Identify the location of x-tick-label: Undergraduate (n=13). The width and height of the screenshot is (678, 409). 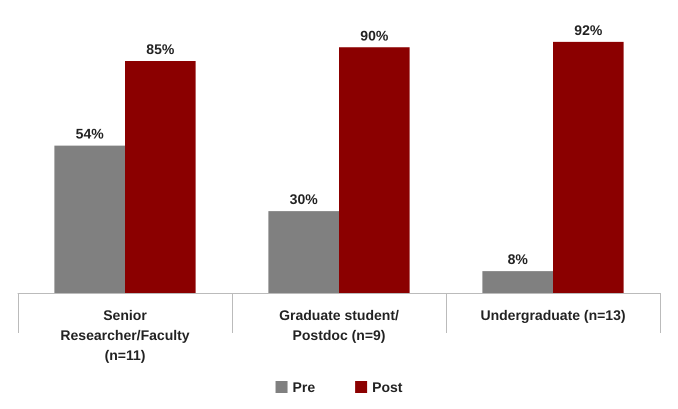
(553, 315).